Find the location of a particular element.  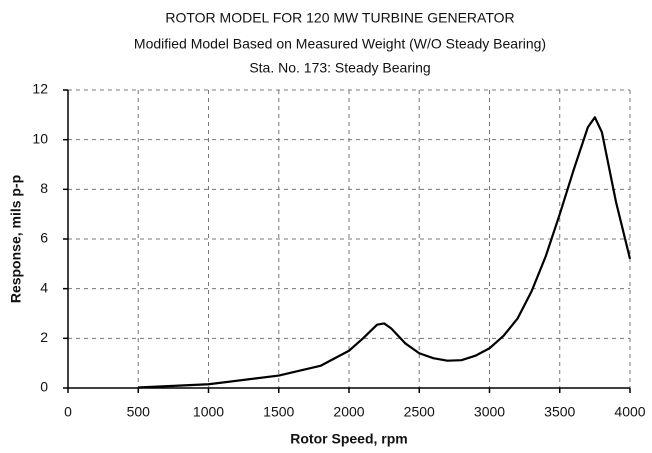

x-tick-label: 1000 is located at coordinates (208, 412).